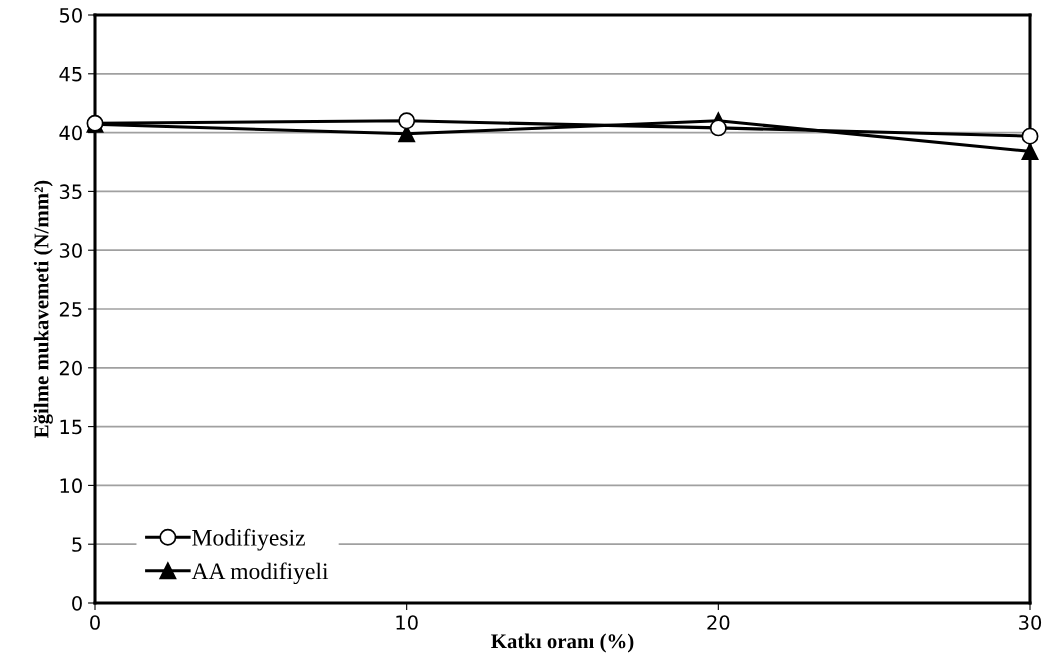 The image size is (1048, 666). Describe the element at coordinates (43, 309) in the screenshot. I see `y-axis-title: Eğilme mukavemeti (N/mm²)` at that location.